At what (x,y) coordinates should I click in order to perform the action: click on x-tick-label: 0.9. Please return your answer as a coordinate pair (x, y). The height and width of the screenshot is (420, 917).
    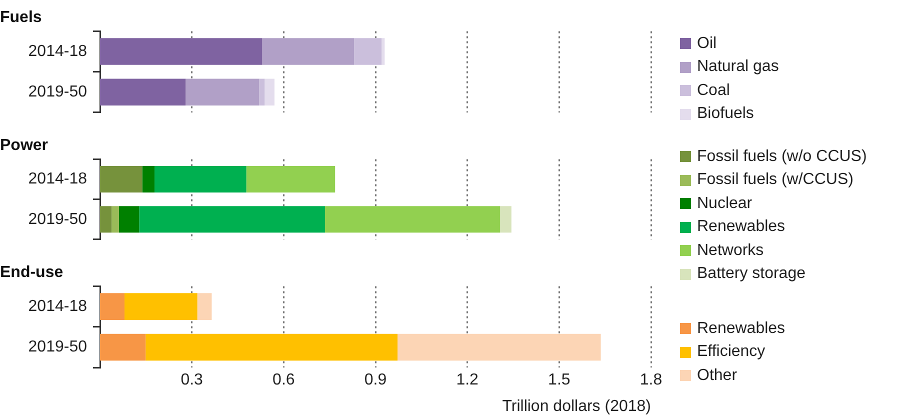
    Looking at the image, I should click on (375, 380).